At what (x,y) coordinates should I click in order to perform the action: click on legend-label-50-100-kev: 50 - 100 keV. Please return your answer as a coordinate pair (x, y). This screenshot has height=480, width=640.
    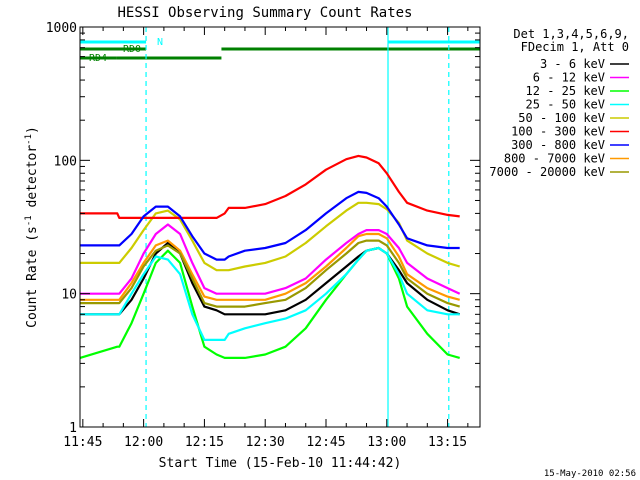
    Looking at the image, I should click on (561, 118).